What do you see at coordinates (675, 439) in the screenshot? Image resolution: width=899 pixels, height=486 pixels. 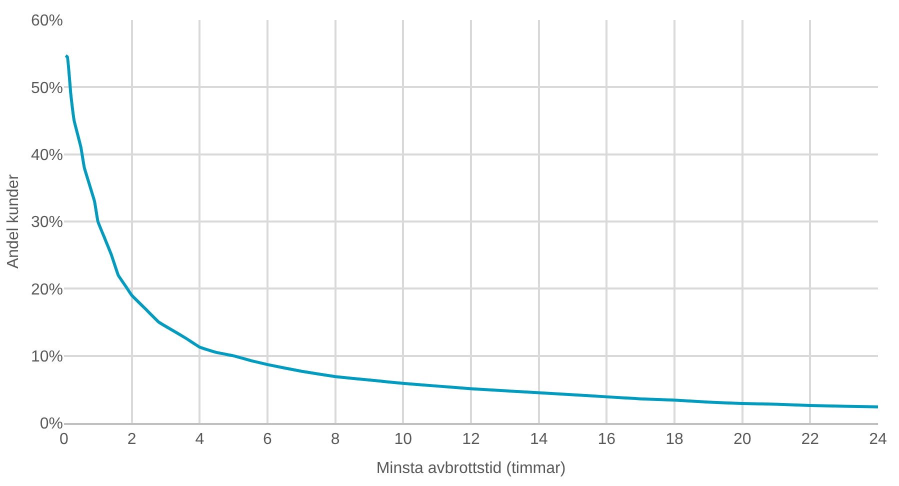 I see `x-tick-label: 18` at bounding box center [675, 439].